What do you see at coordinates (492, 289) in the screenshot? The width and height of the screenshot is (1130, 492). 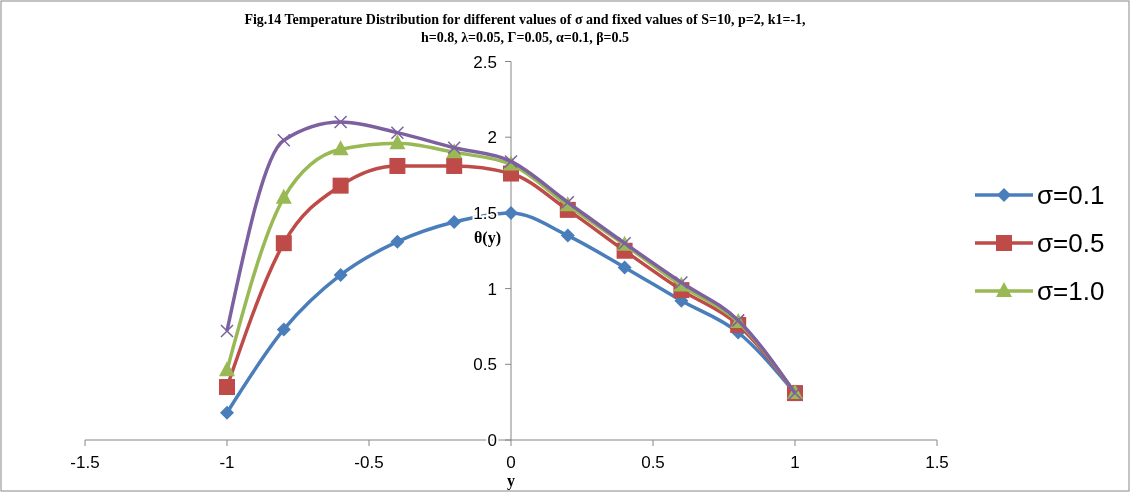 I see `y-tick-label: 1` at bounding box center [492, 289].